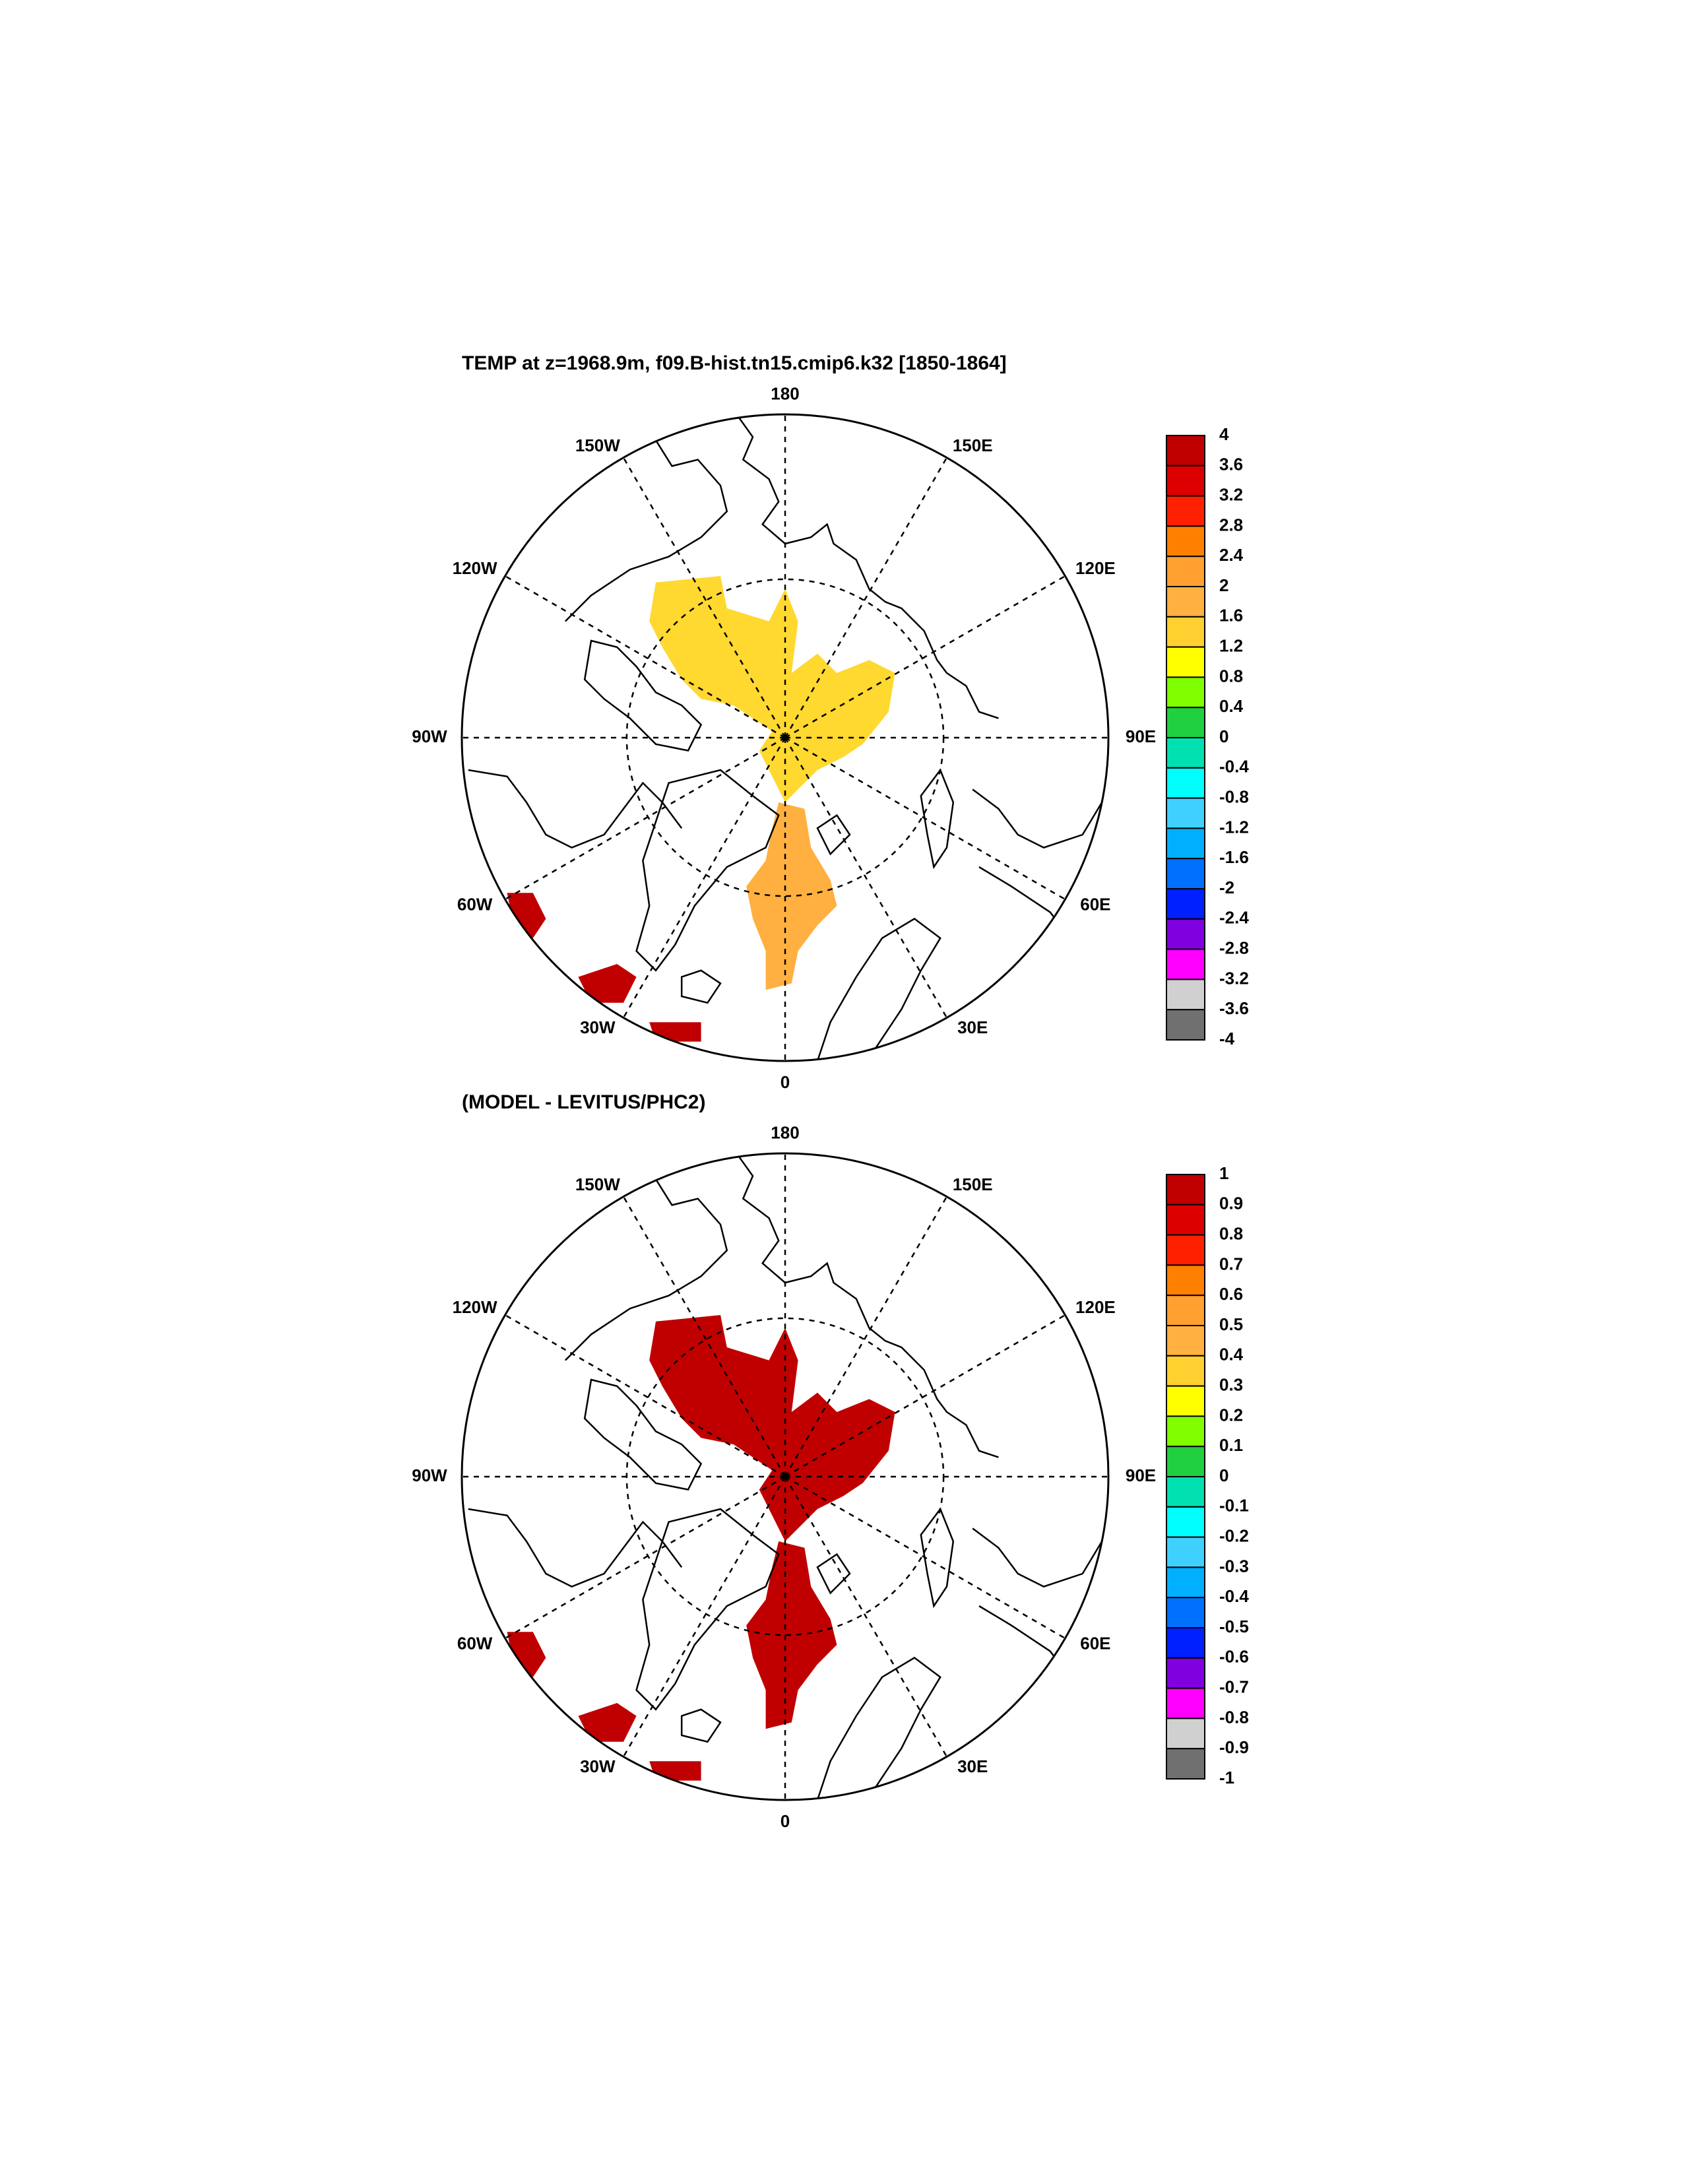 The width and height of the screenshot is (1689, 2184). I want to click on colorbar-tick-label: 0.2, so click(1231, 1415).